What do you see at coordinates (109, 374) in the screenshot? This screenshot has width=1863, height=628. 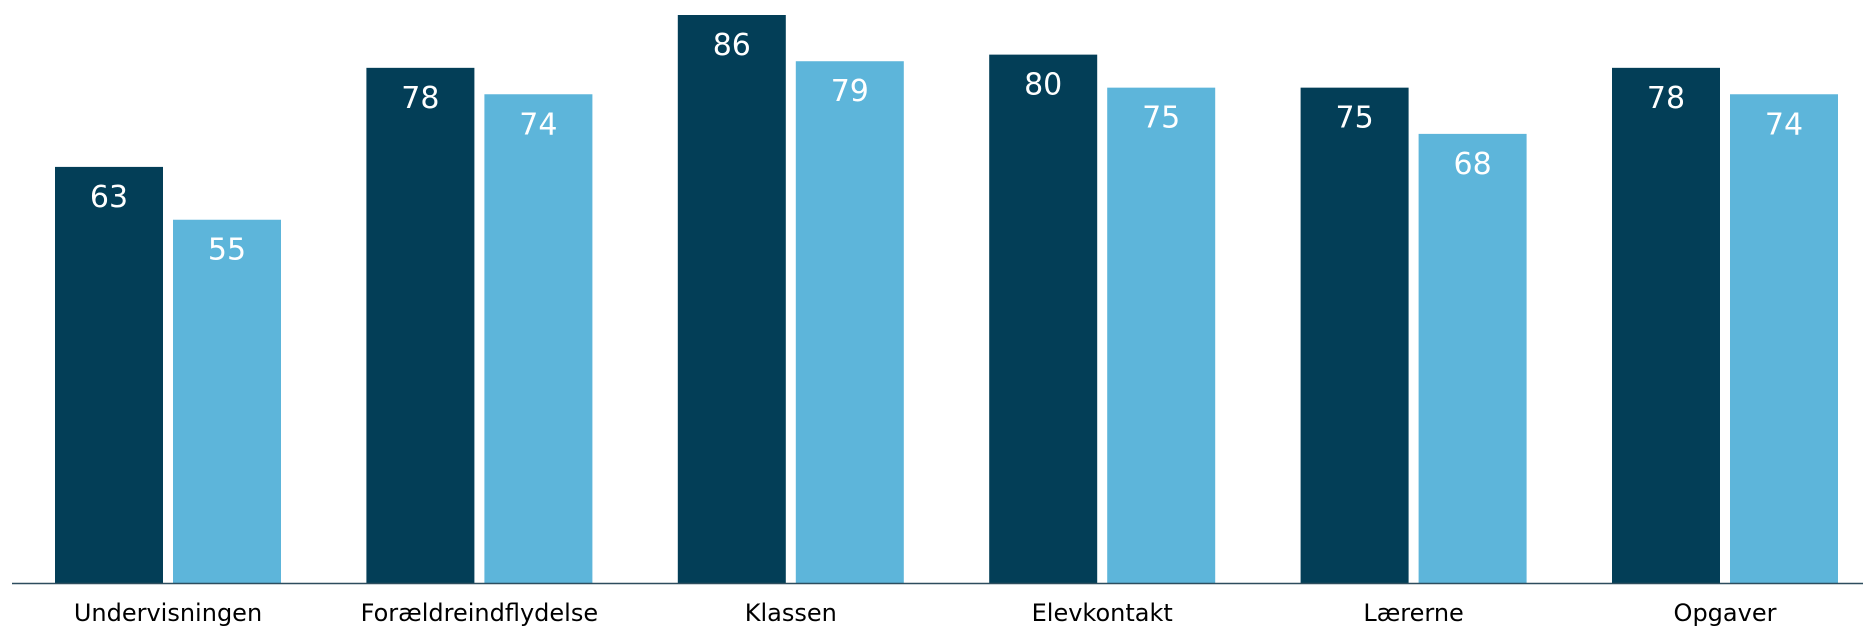 I see `bar-1-undervisningen` at bounding box center [109, 374].